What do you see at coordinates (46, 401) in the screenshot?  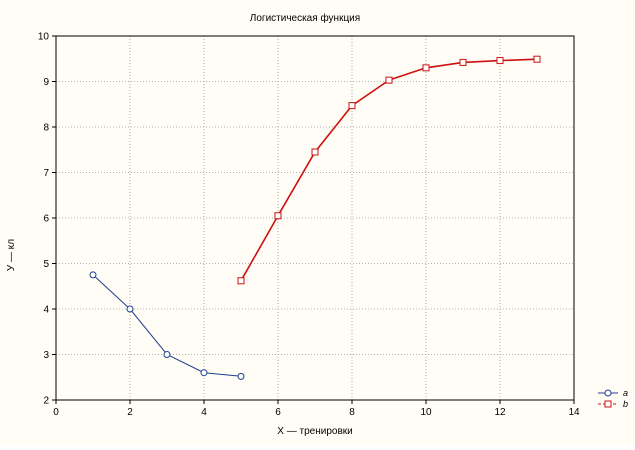 I see `y-tick-label: 2` at bounding box center [46, 401].